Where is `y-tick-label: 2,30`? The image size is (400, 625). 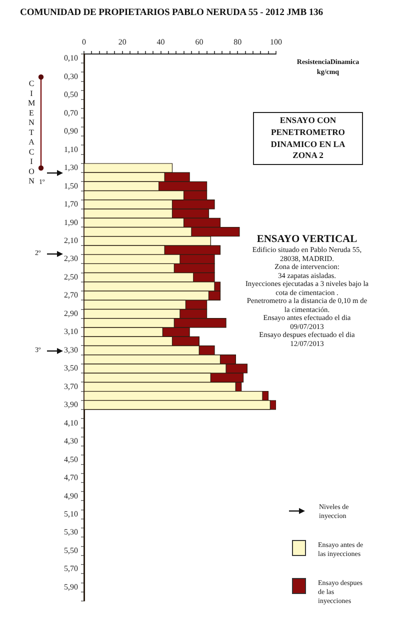 y-tick-label: 2,30 is located at coordinates (71, 259).